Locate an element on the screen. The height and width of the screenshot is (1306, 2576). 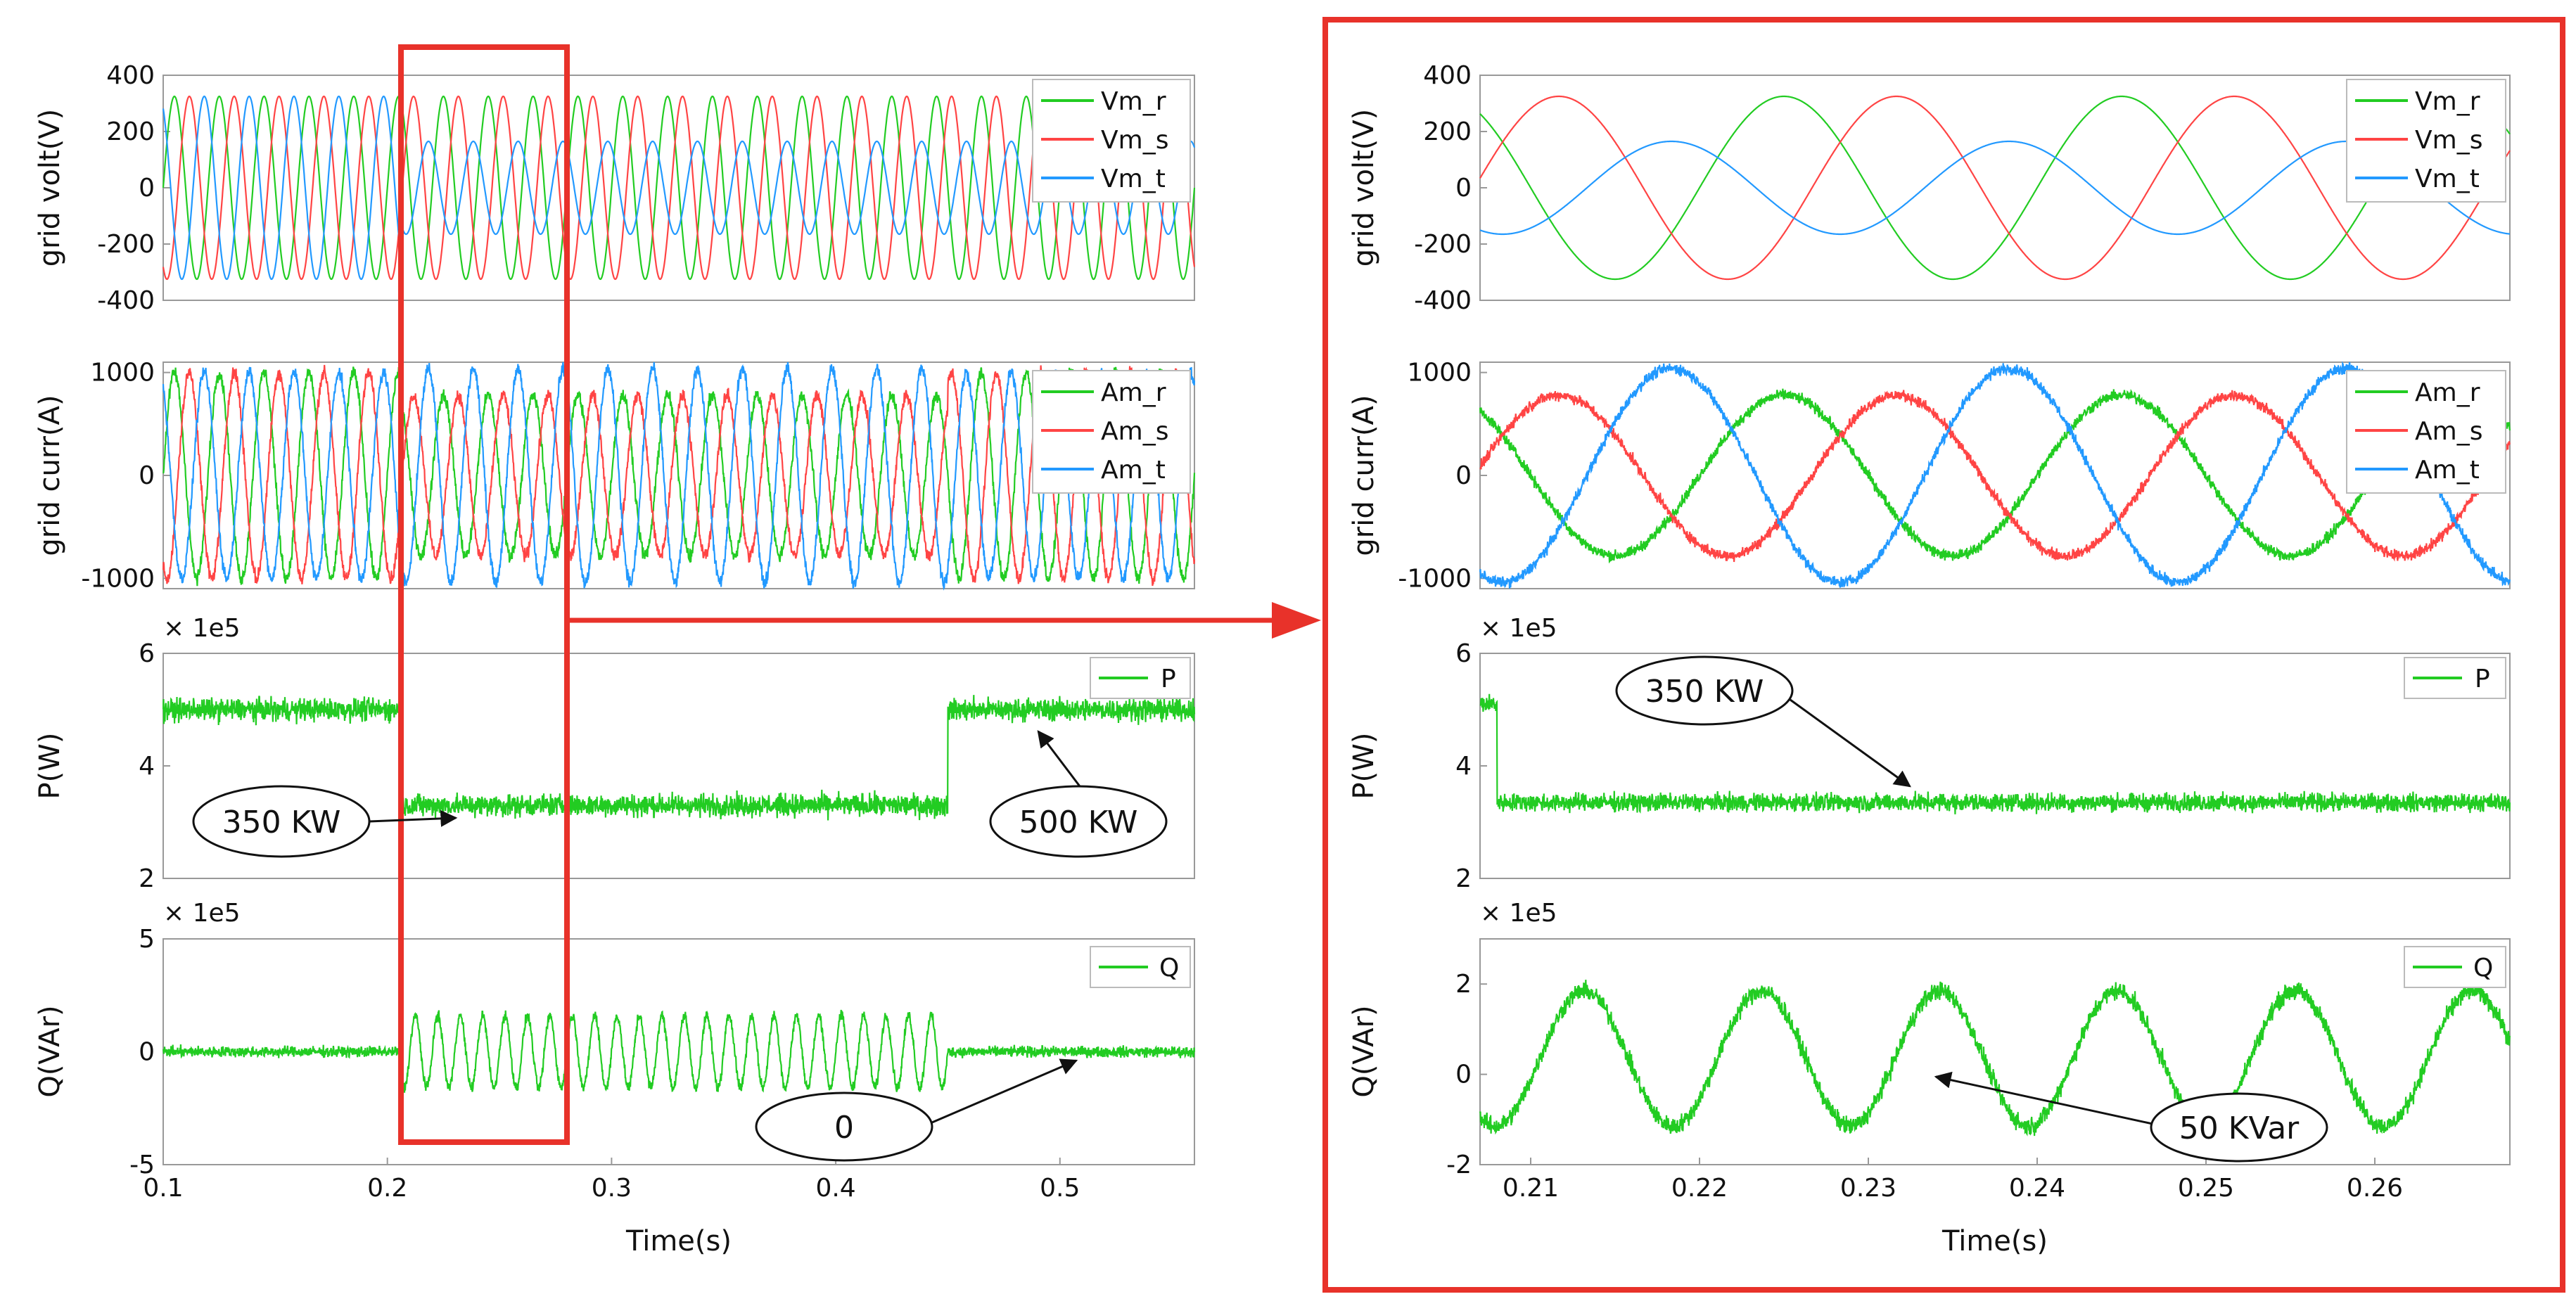
legend-am-r-zoom: Am_r is located at coordinates (2447, 392).